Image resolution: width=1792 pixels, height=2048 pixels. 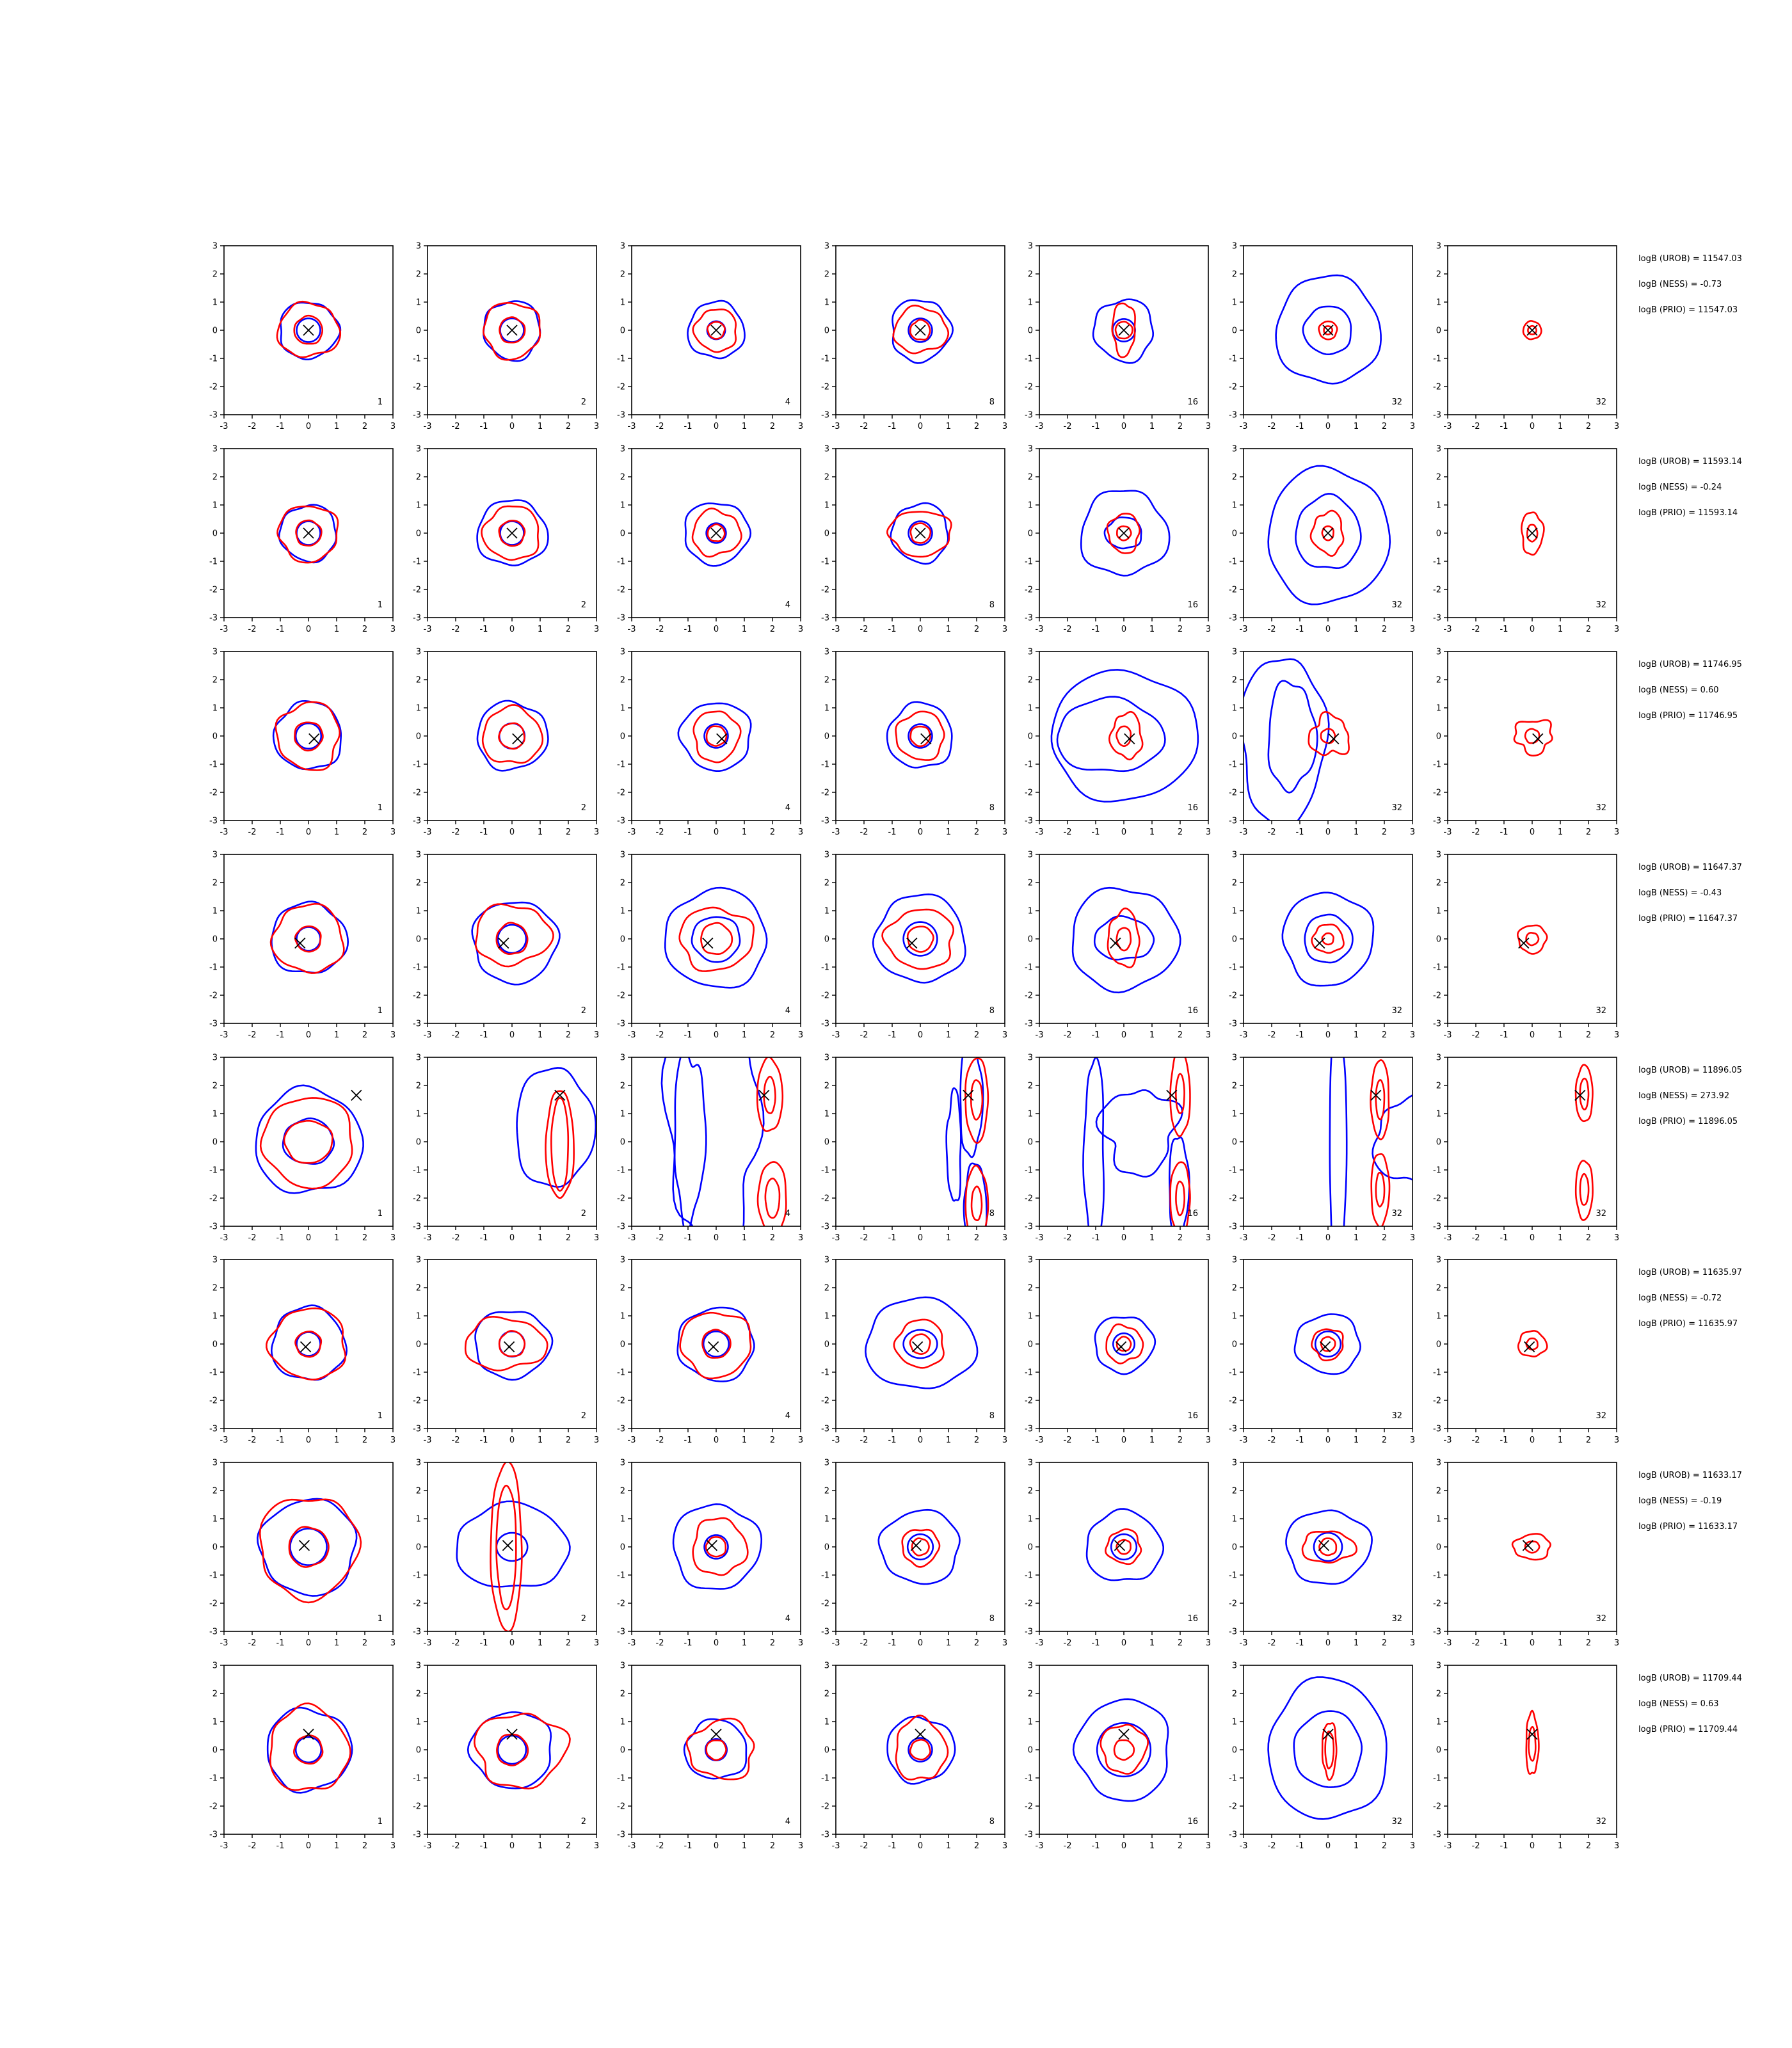 I want to click on row-annotation: logB (UROB) = 11709.44, so click(x=1690, y=1678).